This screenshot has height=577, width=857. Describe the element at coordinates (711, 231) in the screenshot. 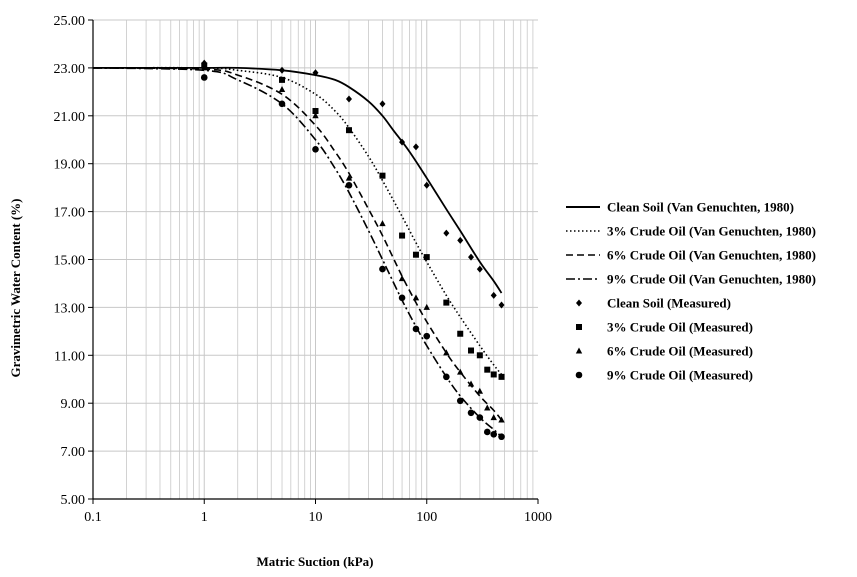

I see `legend-label: 3% Crude Oil (Van Genuchten, 1980)` at that location.